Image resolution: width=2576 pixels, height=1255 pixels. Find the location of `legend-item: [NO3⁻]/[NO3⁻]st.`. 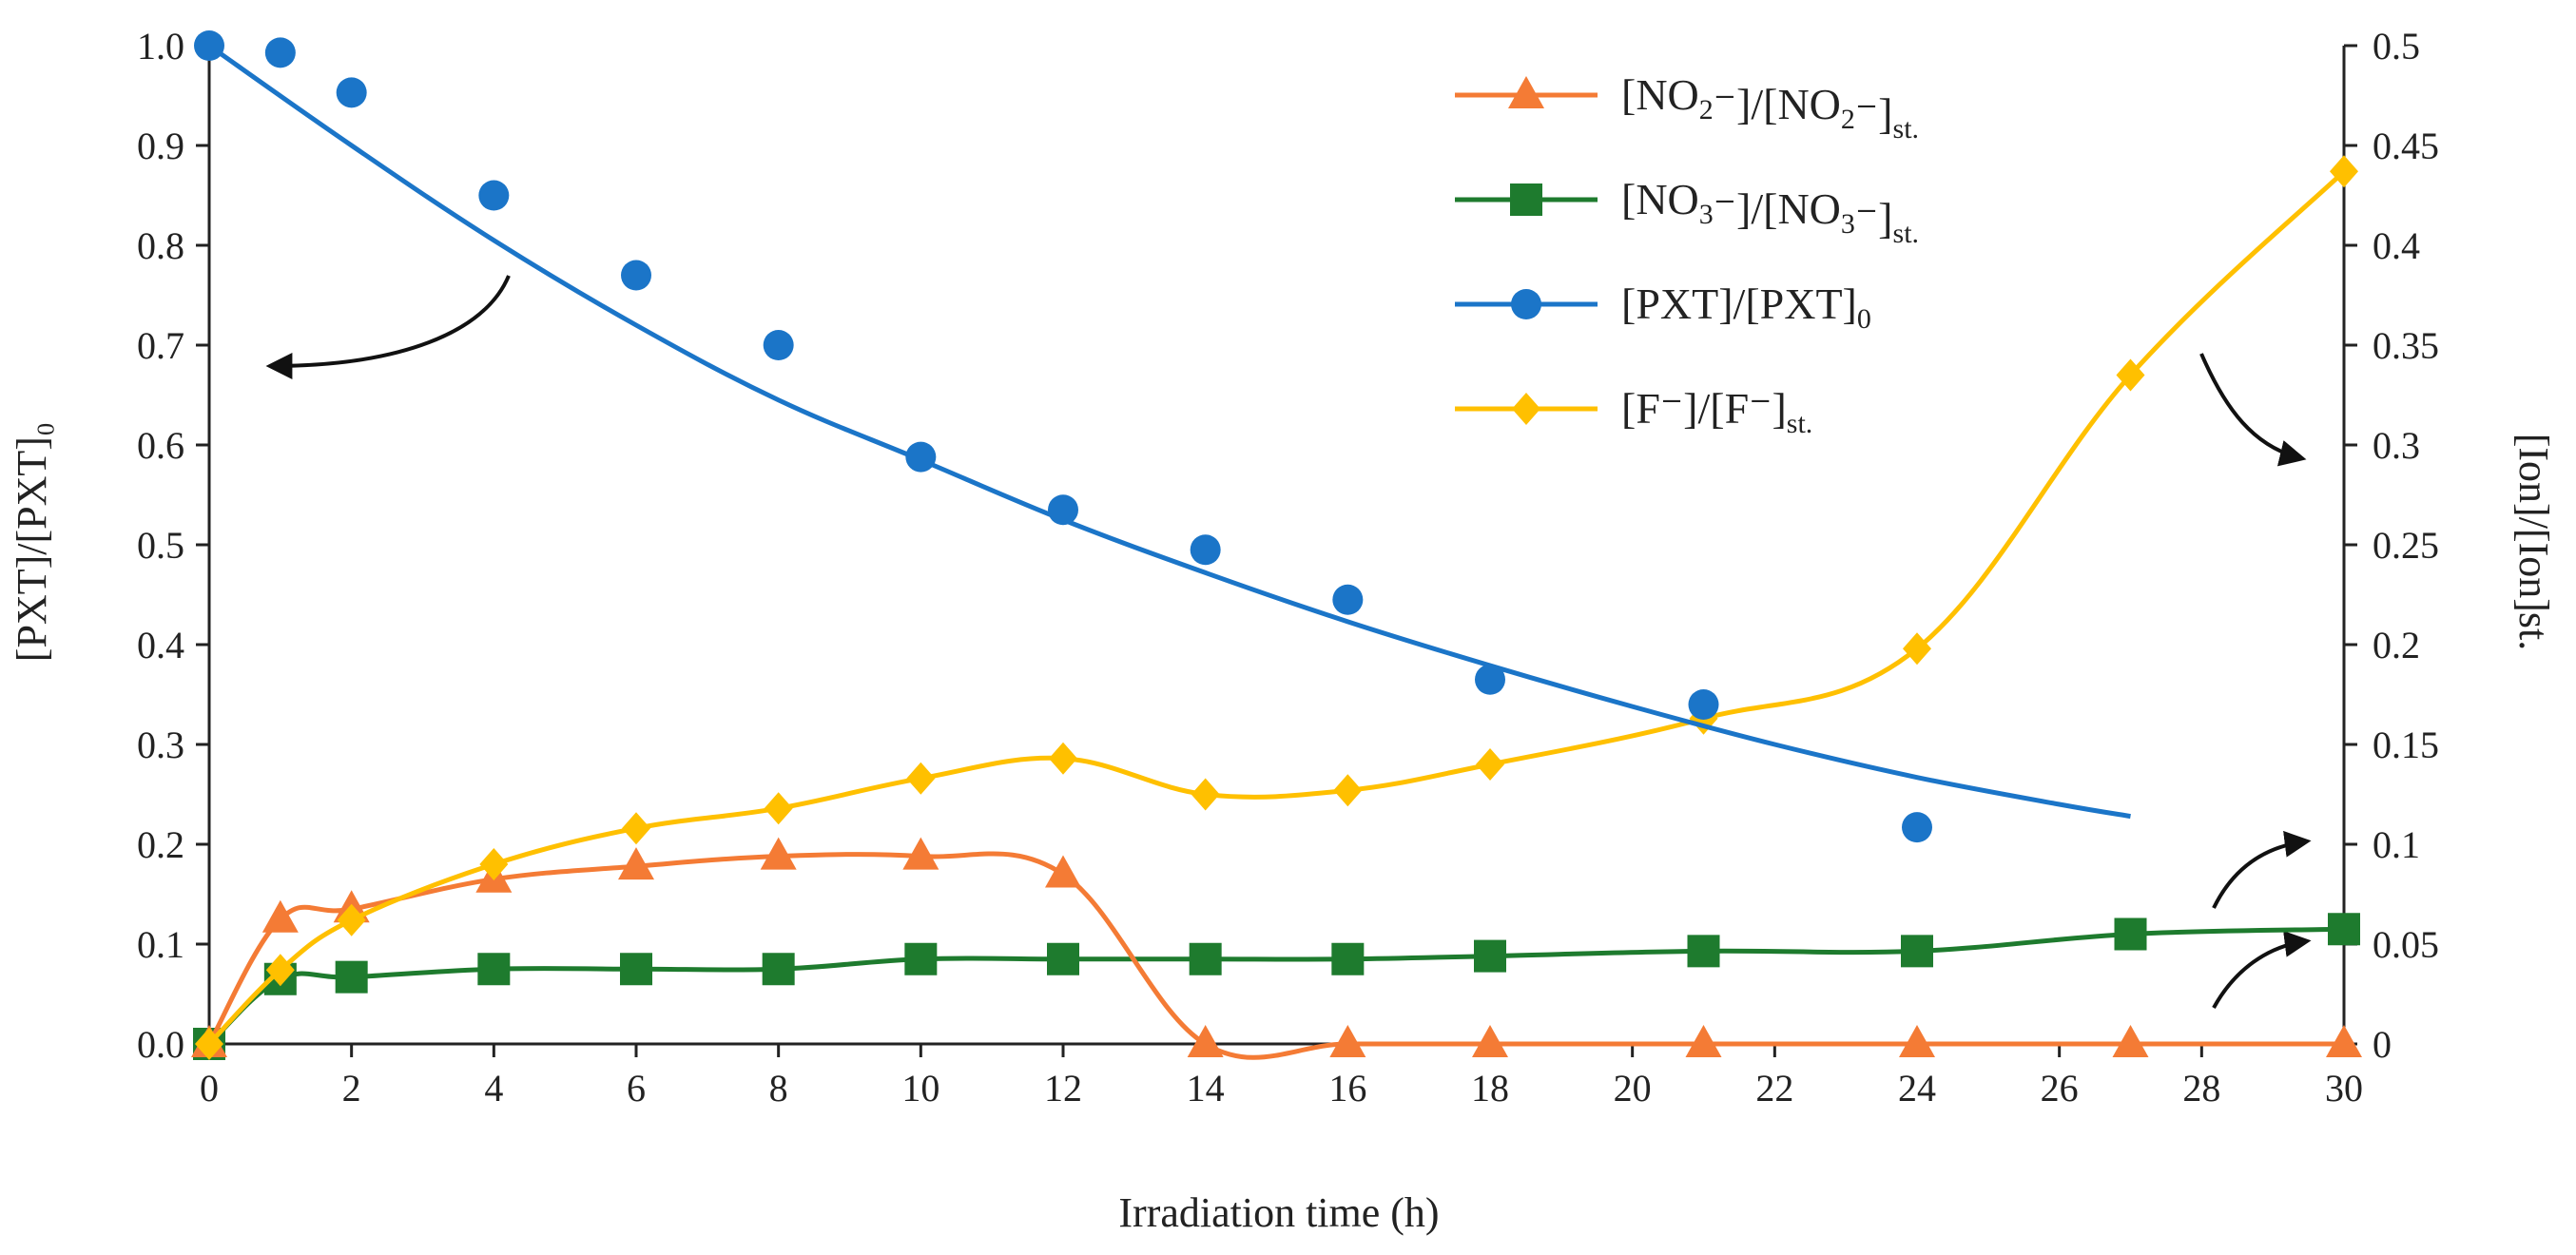

legend-item: [NO3⁻]/[NO3⁻]st. is located at coordinates (1687, 212).